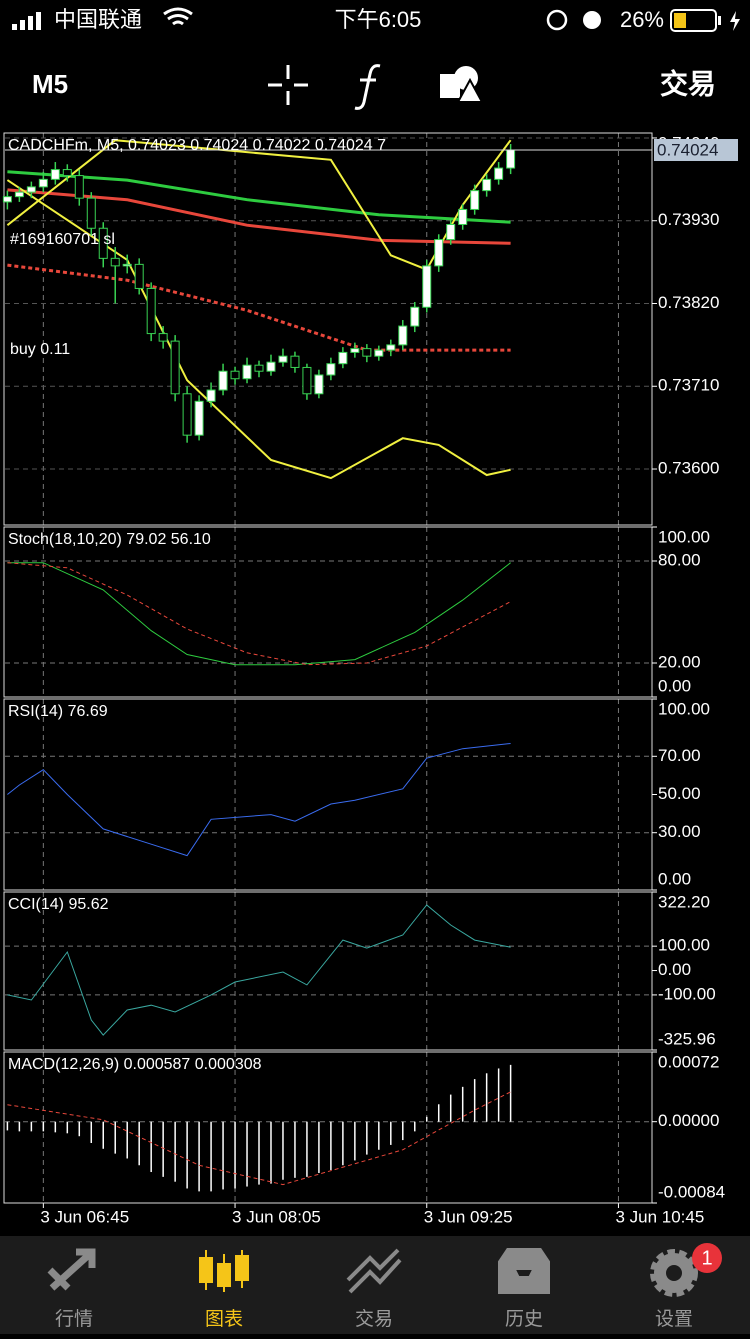 This screenshot has height=1339, width=750. Describe the element at coordinates (684, 901) in the screenshot. I see `y-tick-label: 322.20` at that location.